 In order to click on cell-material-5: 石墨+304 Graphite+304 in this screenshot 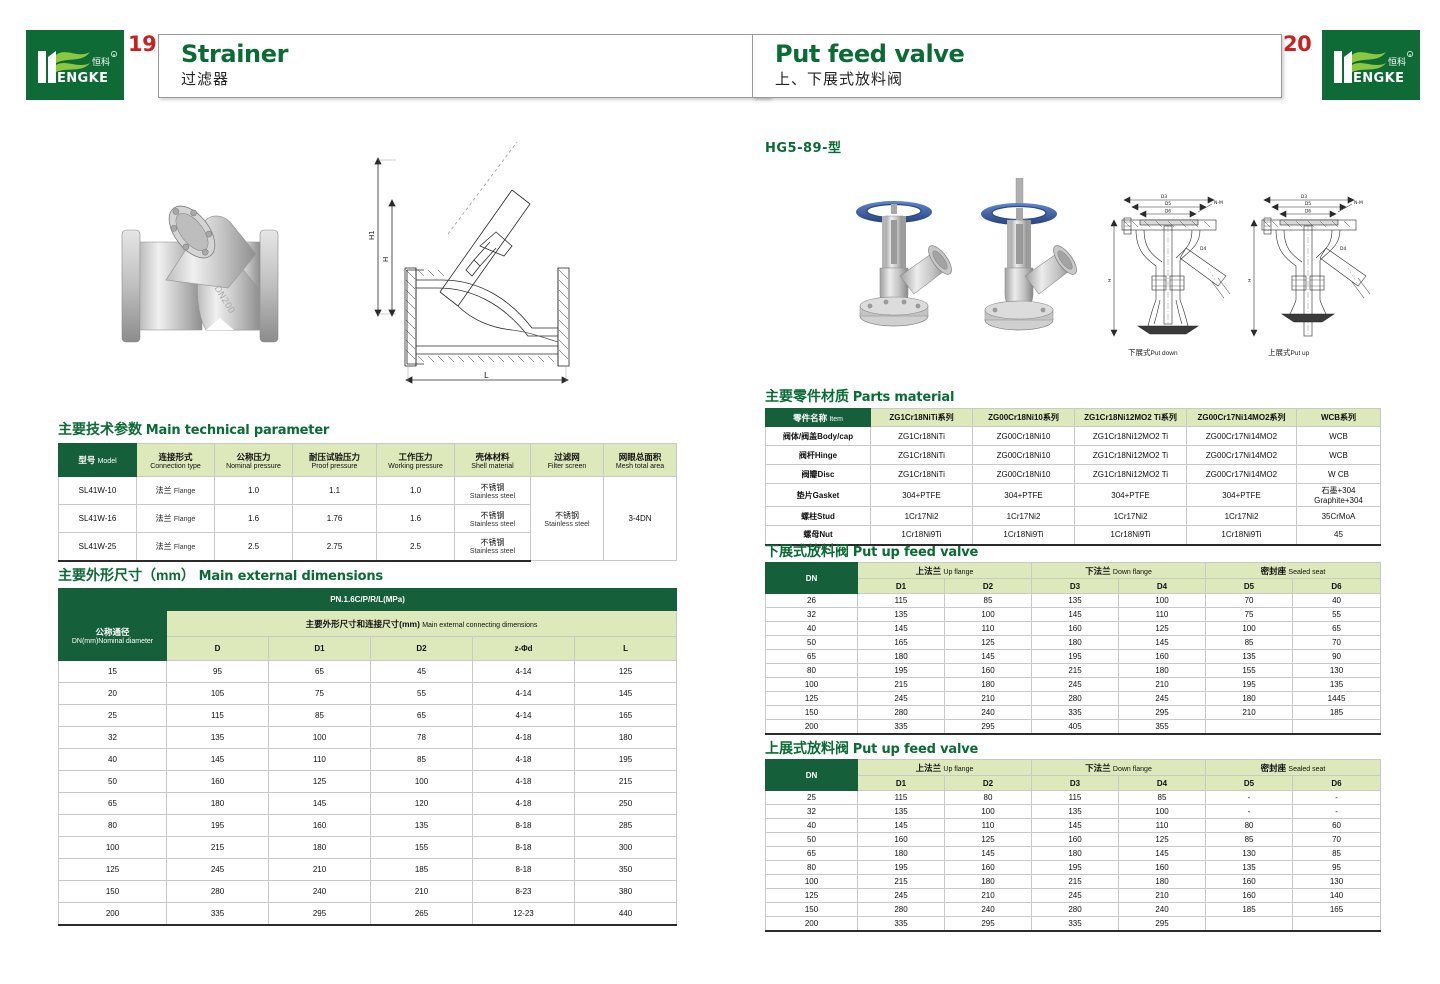, I will do `click(1338, 495)`.